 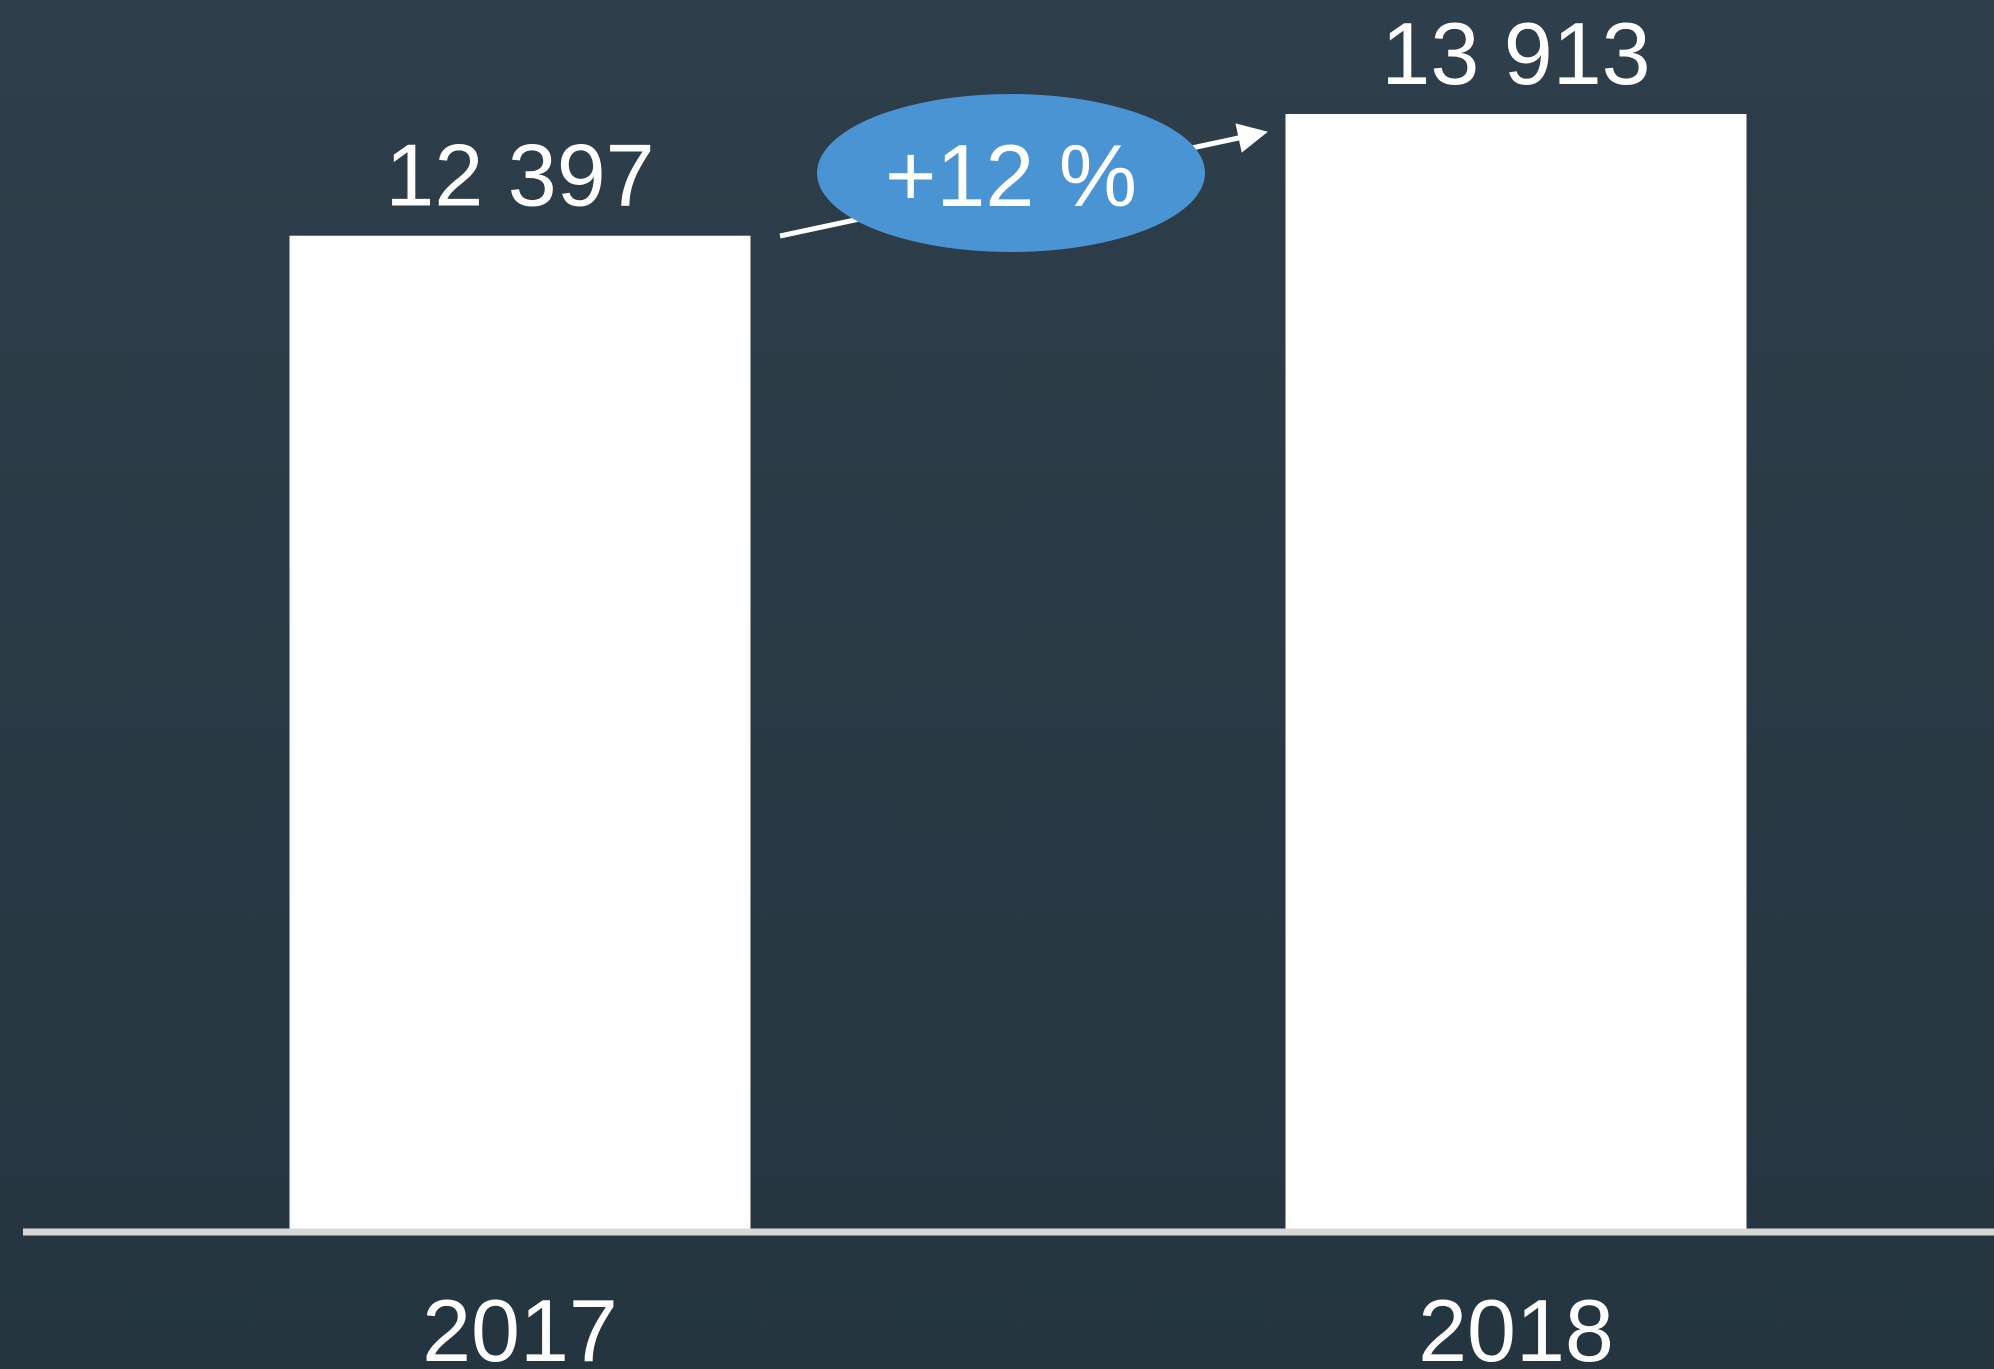 What do you see at coordinates (1515, 53) in the screenshot?
I see `value-label: 13 913` at bounding box center [1515, 53].